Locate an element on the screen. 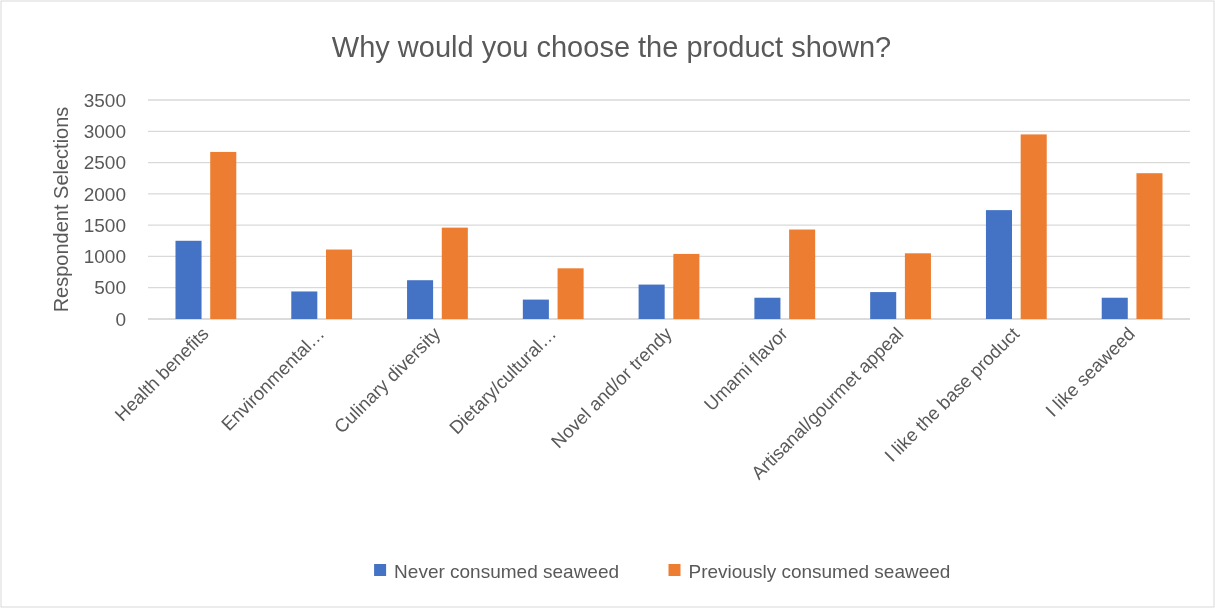 The width and height of the screenshot is (1215, 608). y-tick-label: 1000 is located at coordinates (104, 257).